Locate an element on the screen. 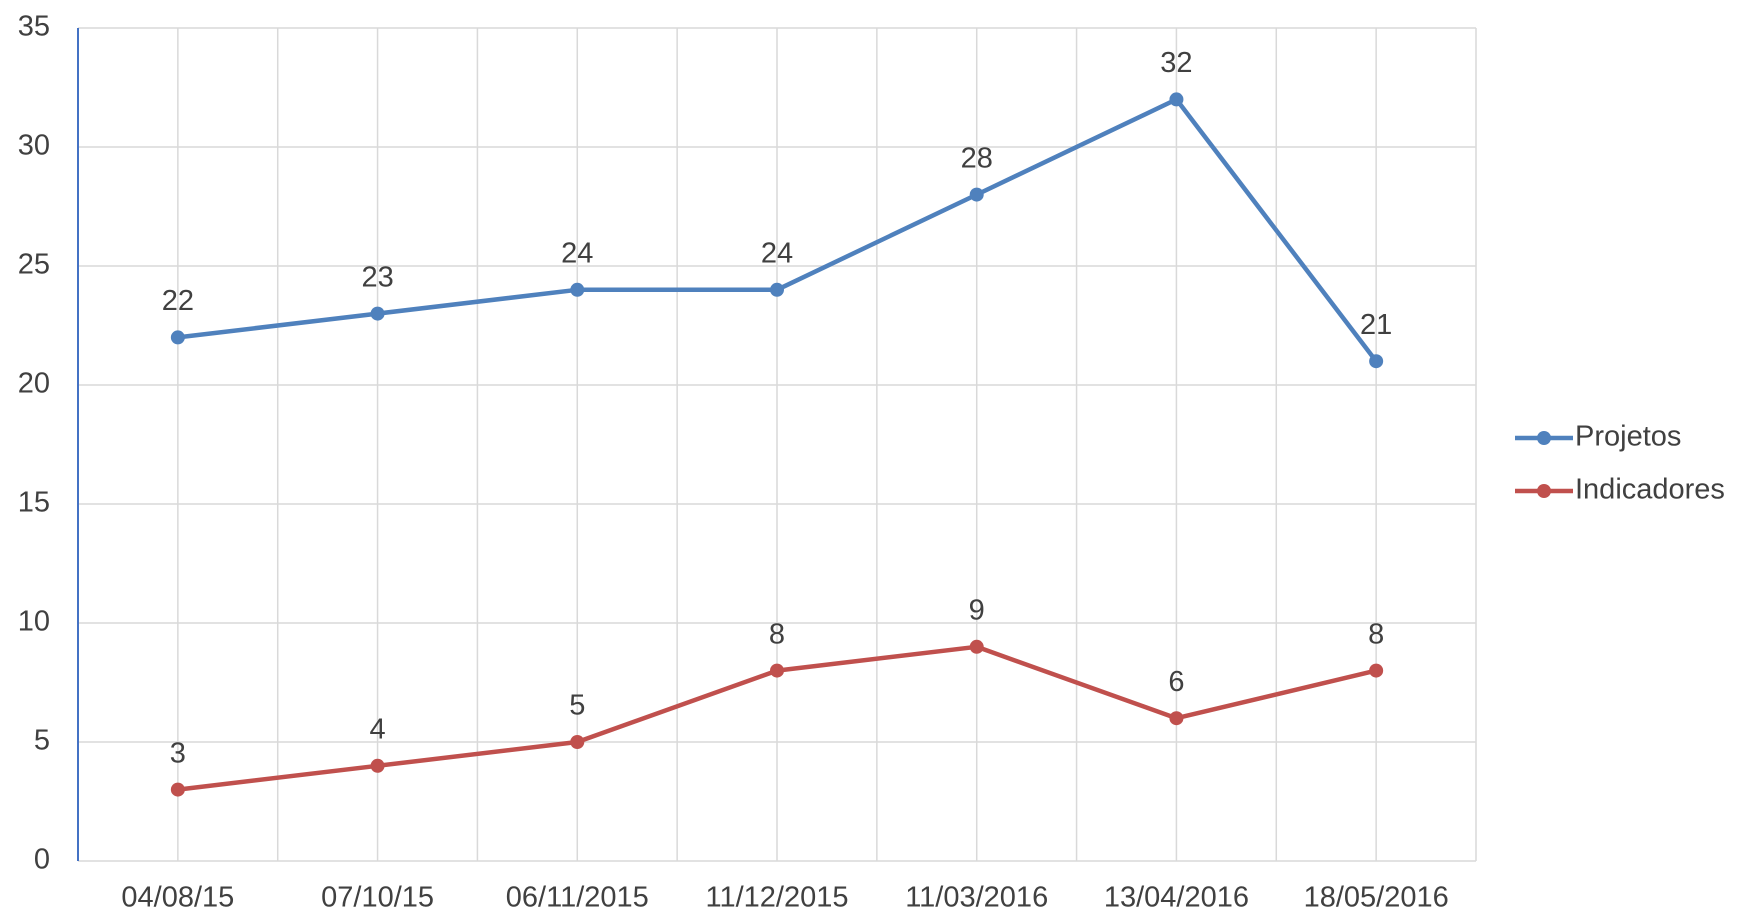 Image resolution: width=1744 pixels, height=915 pixels. data-label: 3 is located at coordinates (178, 753).